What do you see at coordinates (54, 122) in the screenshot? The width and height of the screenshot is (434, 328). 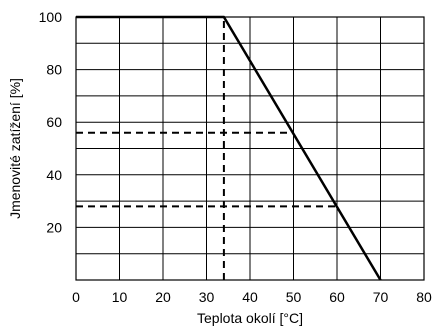 I see `y-tick-label: 60` at bounding box center [54, 122].